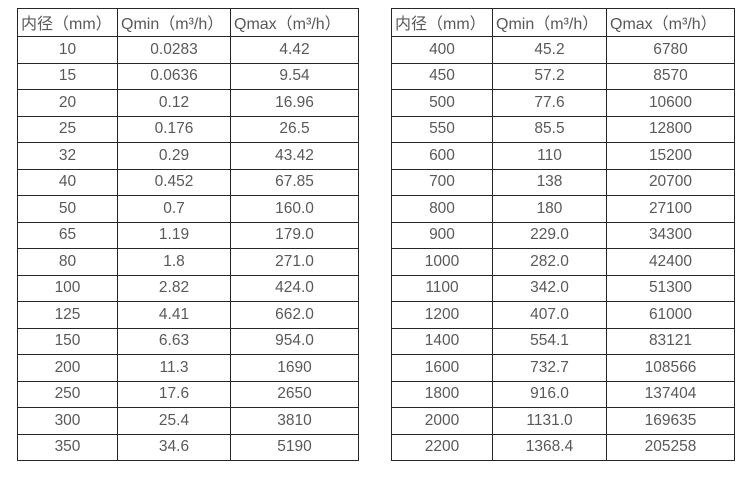  Describe the element at coordinates (549, 156) in the screenshot. I see `cell-qmin: 110` at that location.